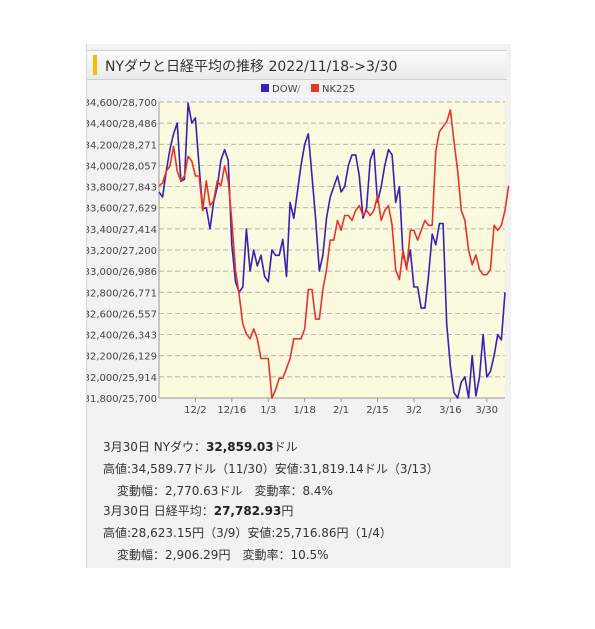 This screenshot has height=629, width=595. What do you see at coordinates (122, 209) in the screenshot?
I see `y-tick-label: 33,600/27,629` at bounding box center [122, 209].